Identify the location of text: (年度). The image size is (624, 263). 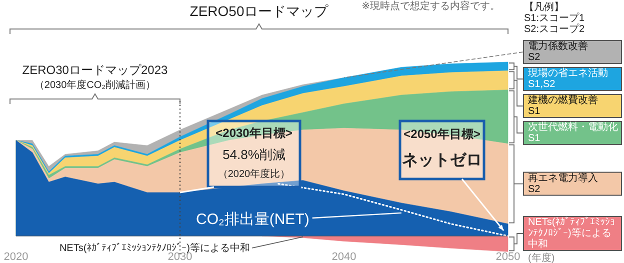
(541, 257).